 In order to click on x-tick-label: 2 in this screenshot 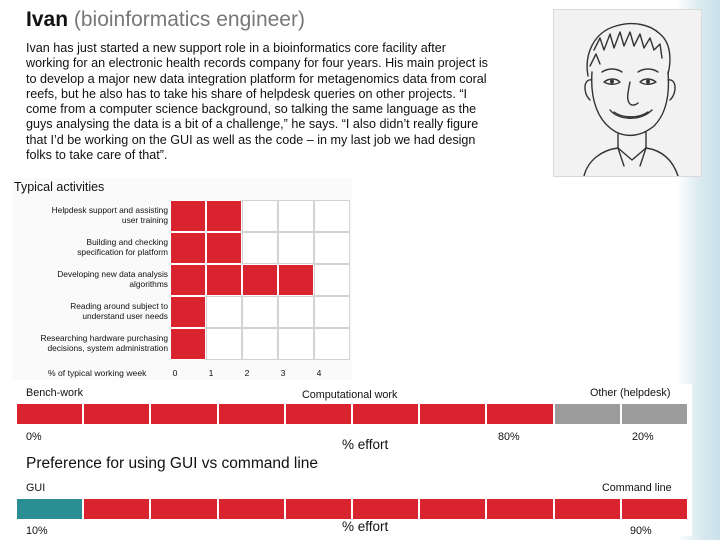, I will do `click(247, 373)`.